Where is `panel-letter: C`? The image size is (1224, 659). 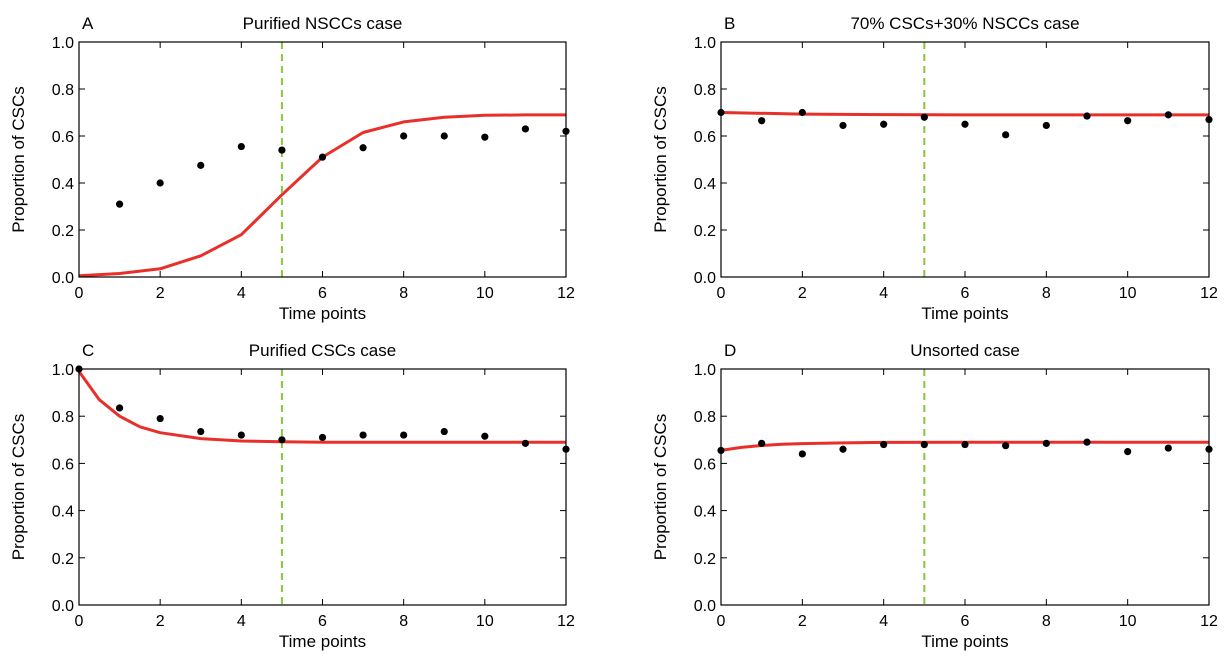
panel-letter: C is located at coordinates (88, 350).